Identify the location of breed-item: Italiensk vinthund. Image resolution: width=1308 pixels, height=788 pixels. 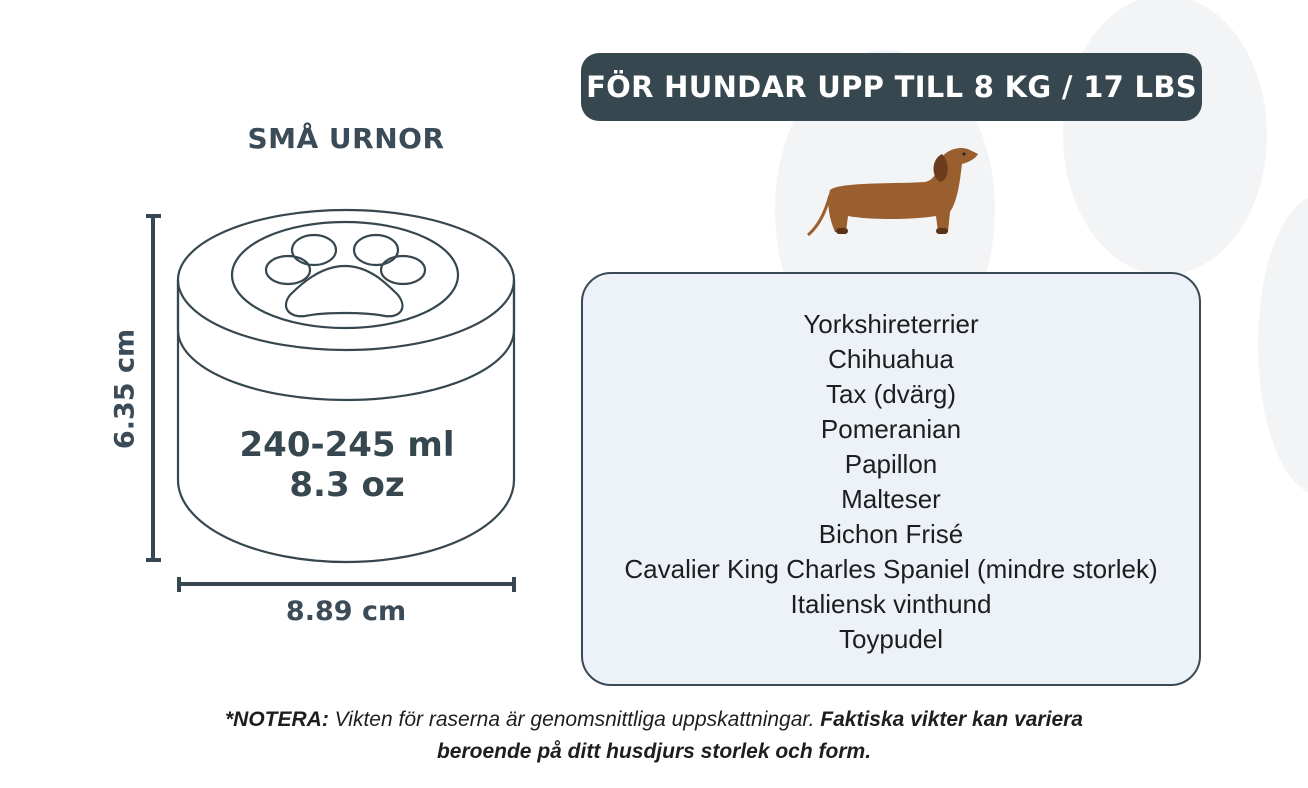
(891, 604).